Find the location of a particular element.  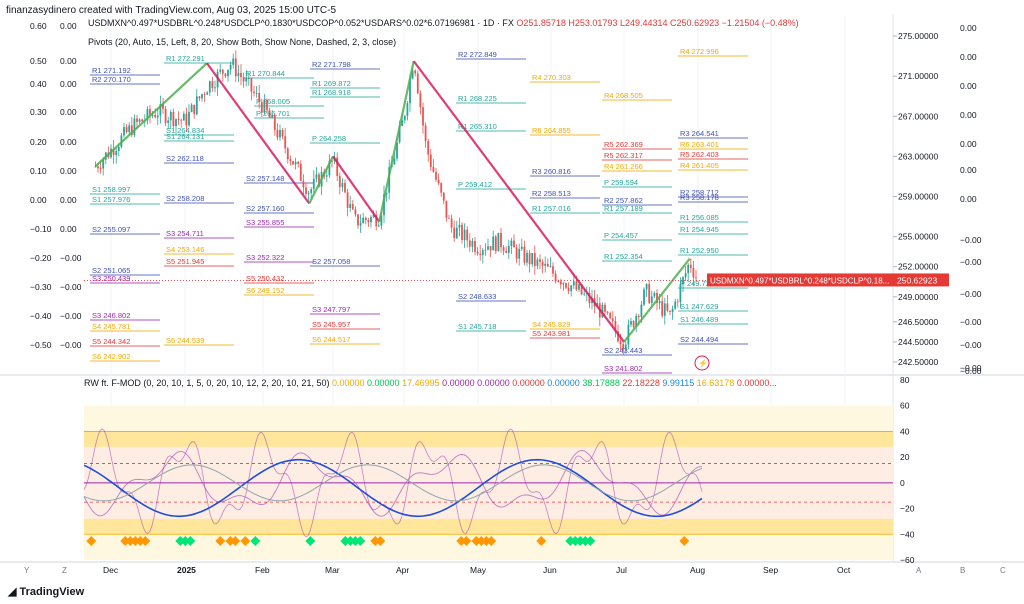

secondary-left-axis-label-5: 0.00 is located at coordinates (68, 171).